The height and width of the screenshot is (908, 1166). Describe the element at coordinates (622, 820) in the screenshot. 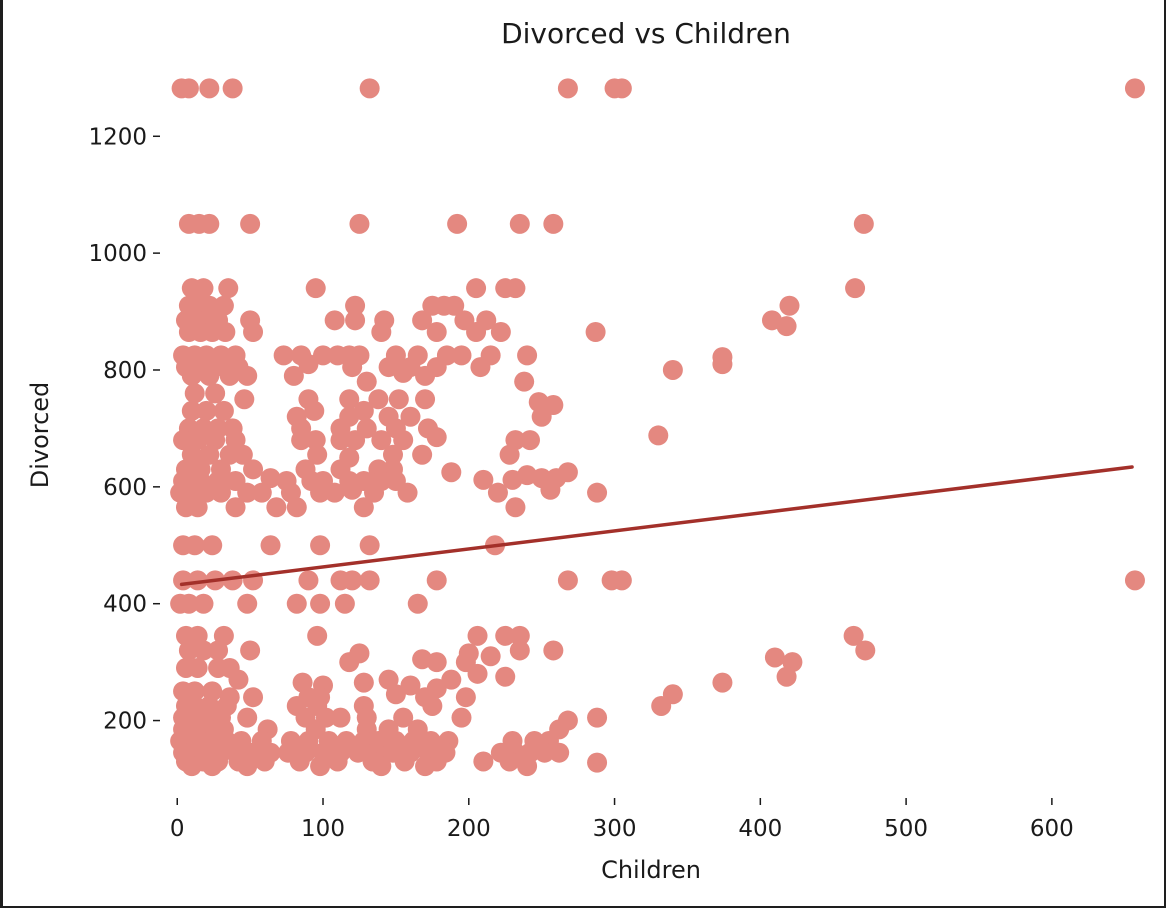

I see `x-axis: 0 100 200 300 400 500 600` at that location.